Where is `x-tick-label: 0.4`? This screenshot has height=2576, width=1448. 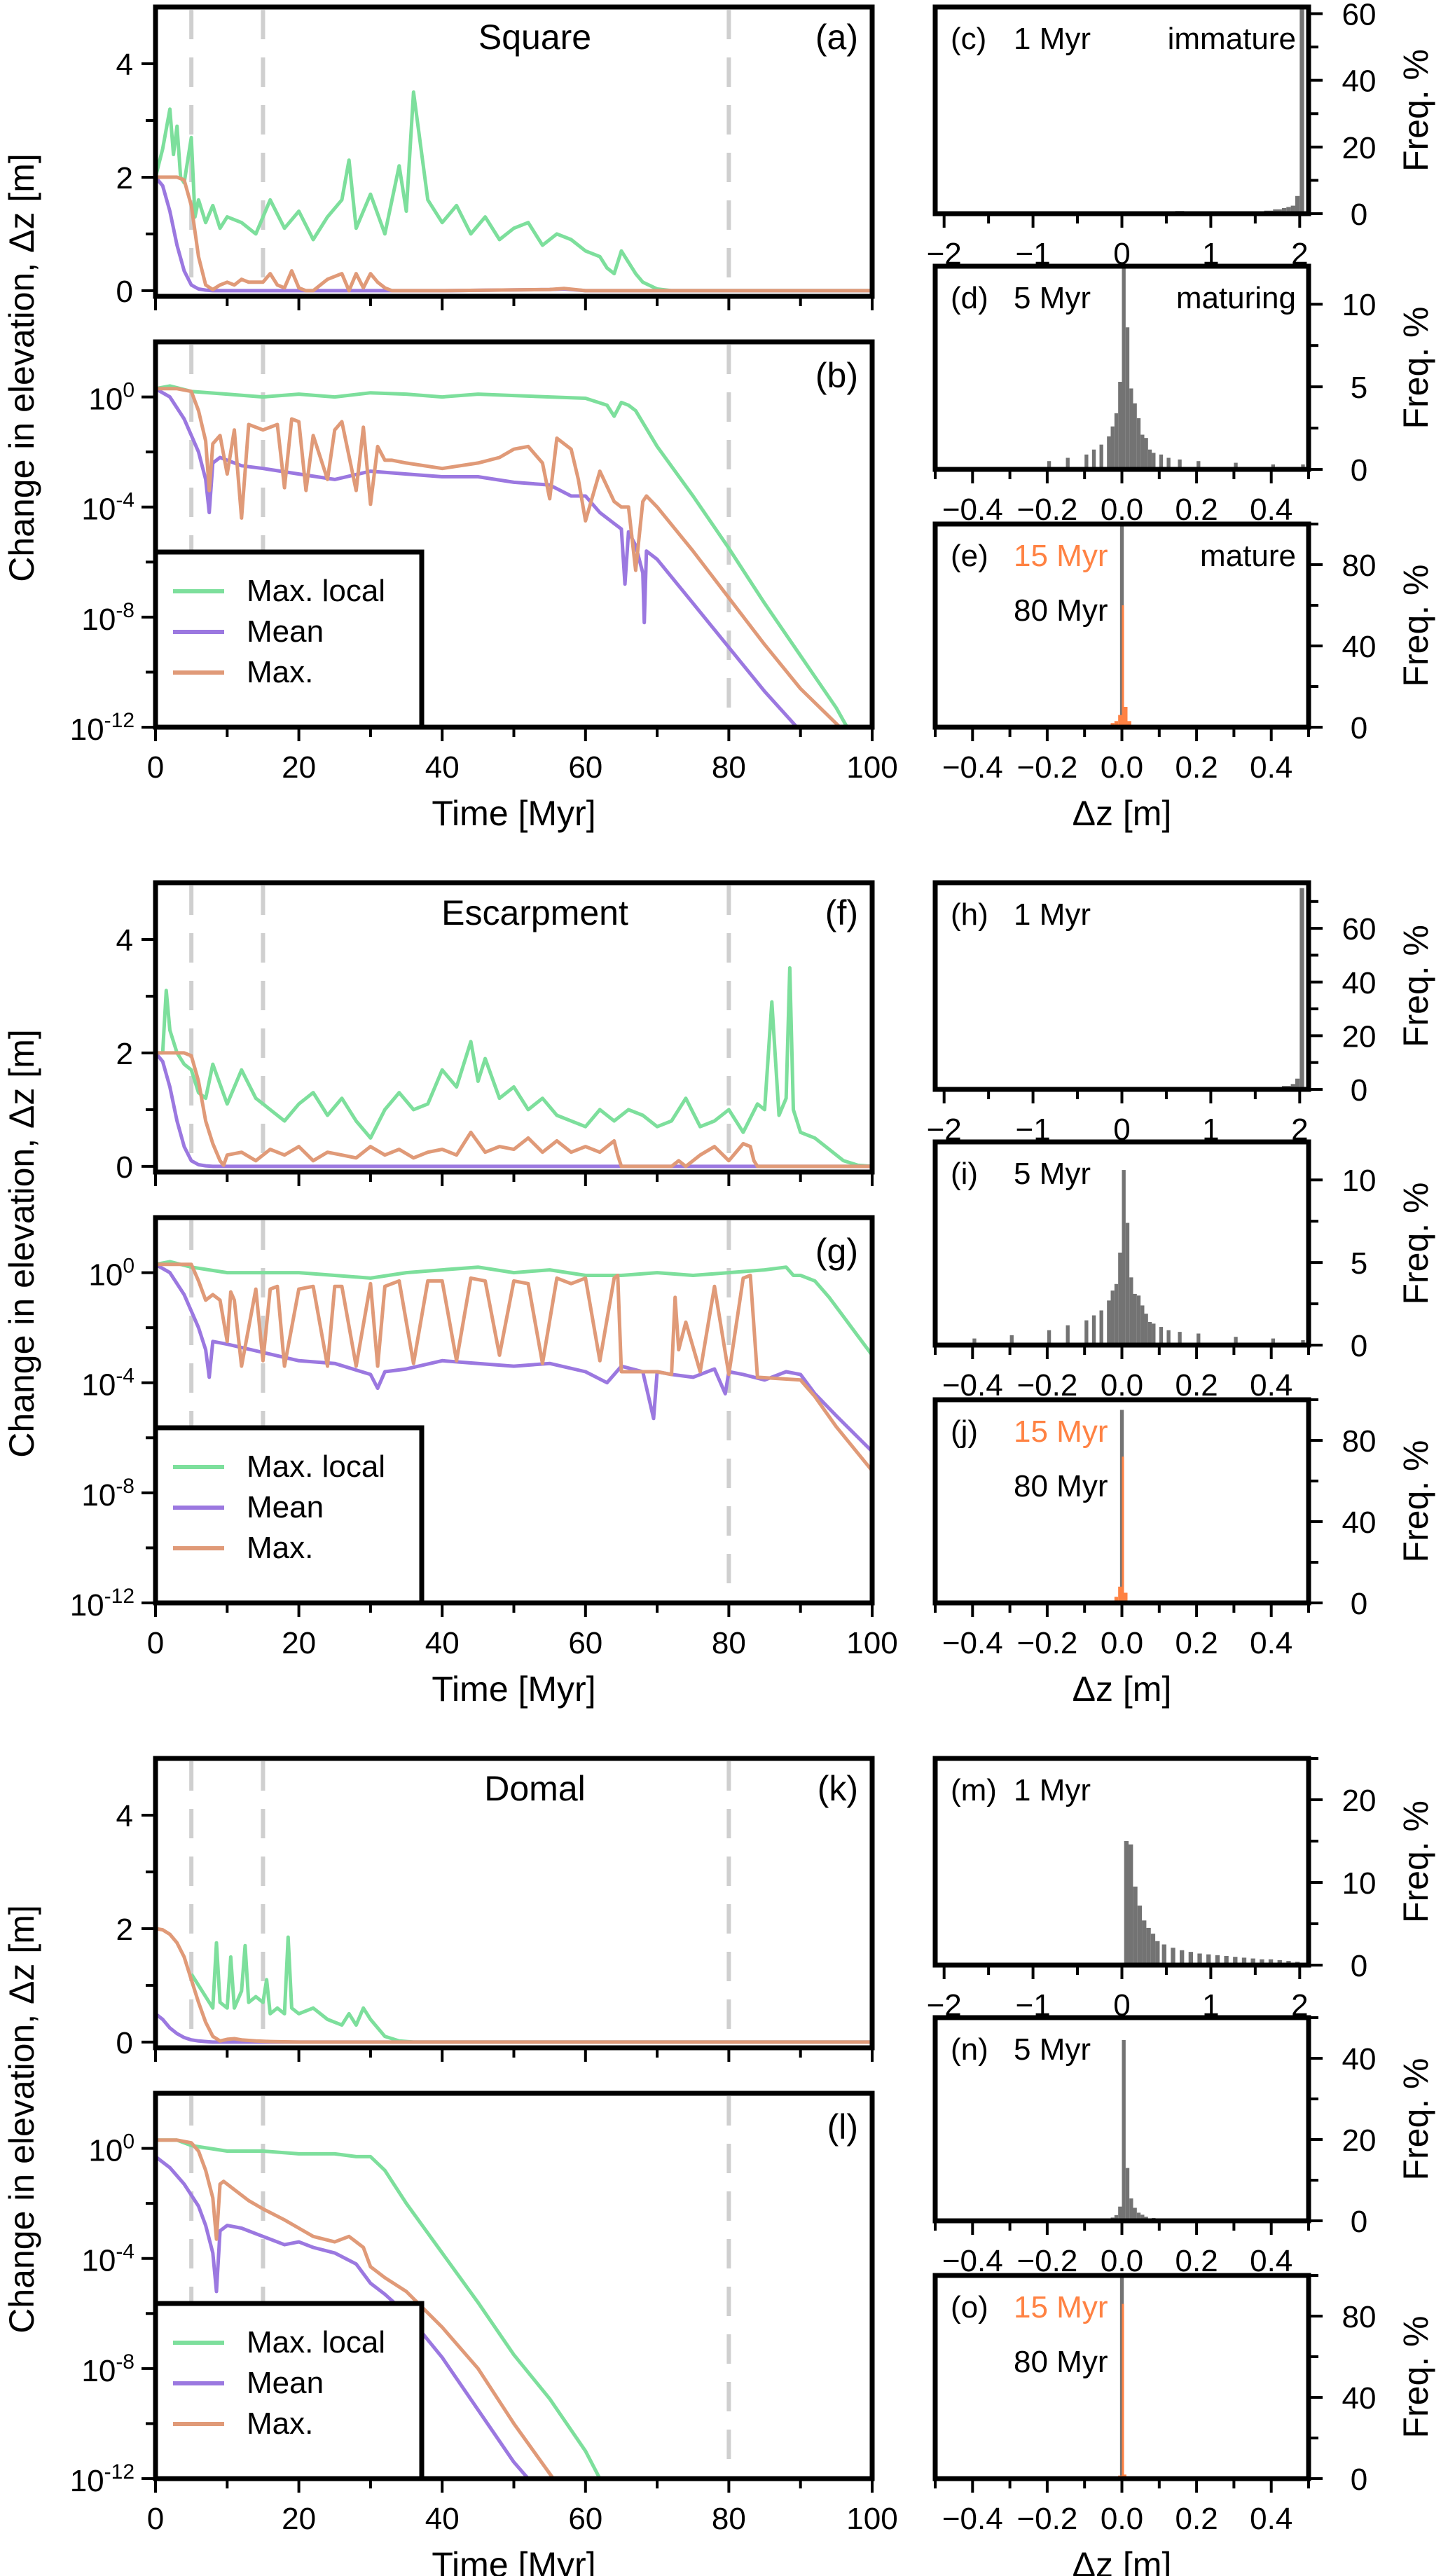
x-tick-label: 0.4 is located at coordinates (1271, 767).